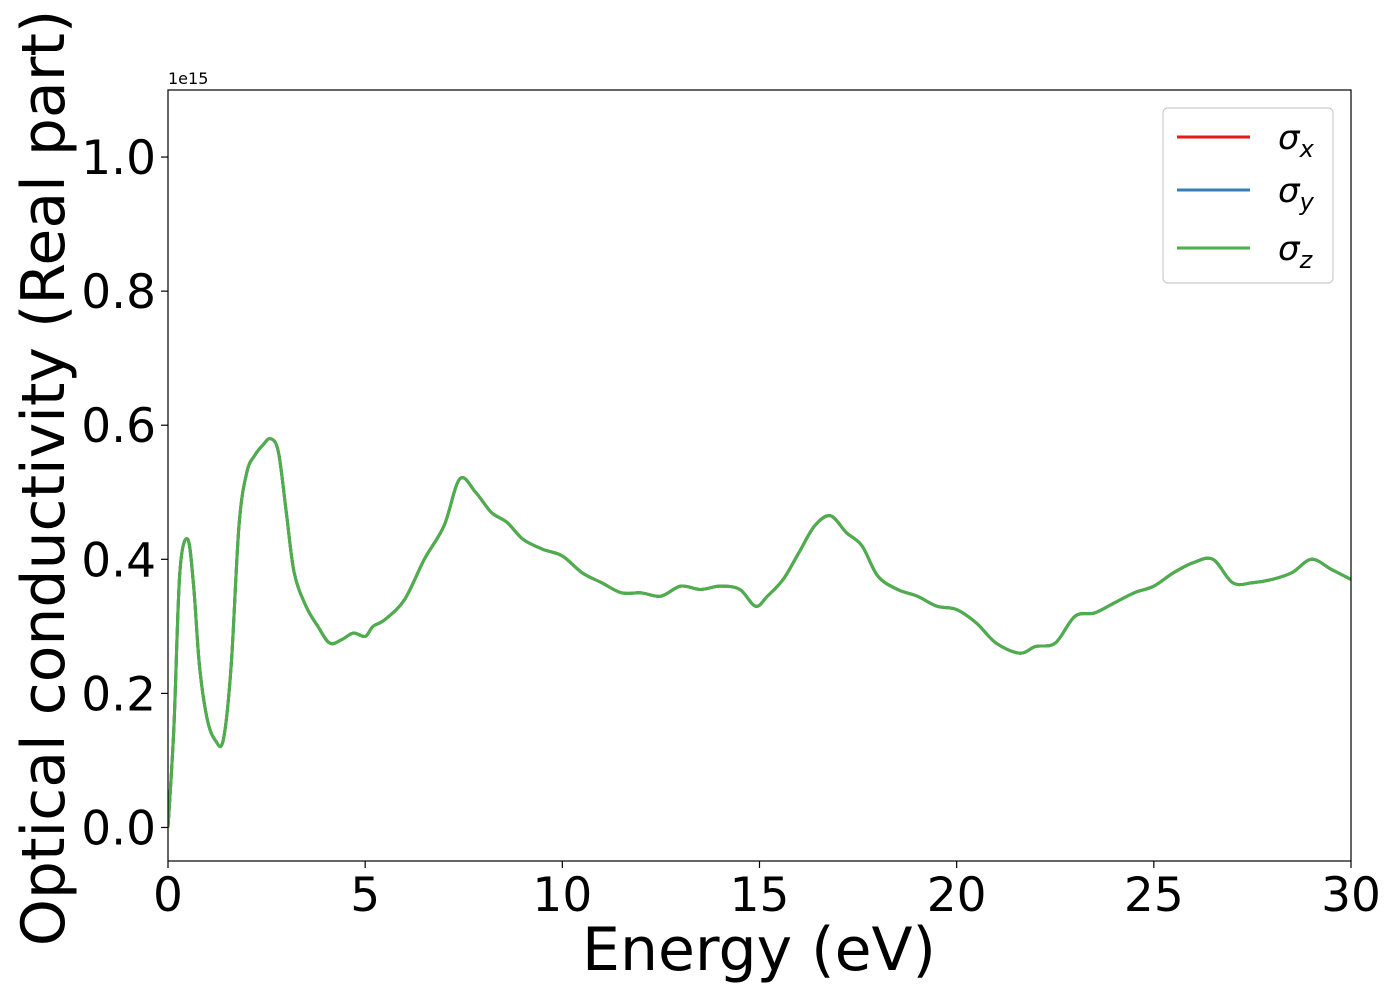  I want to click on x-tick-label: 15, so click(760, 895).